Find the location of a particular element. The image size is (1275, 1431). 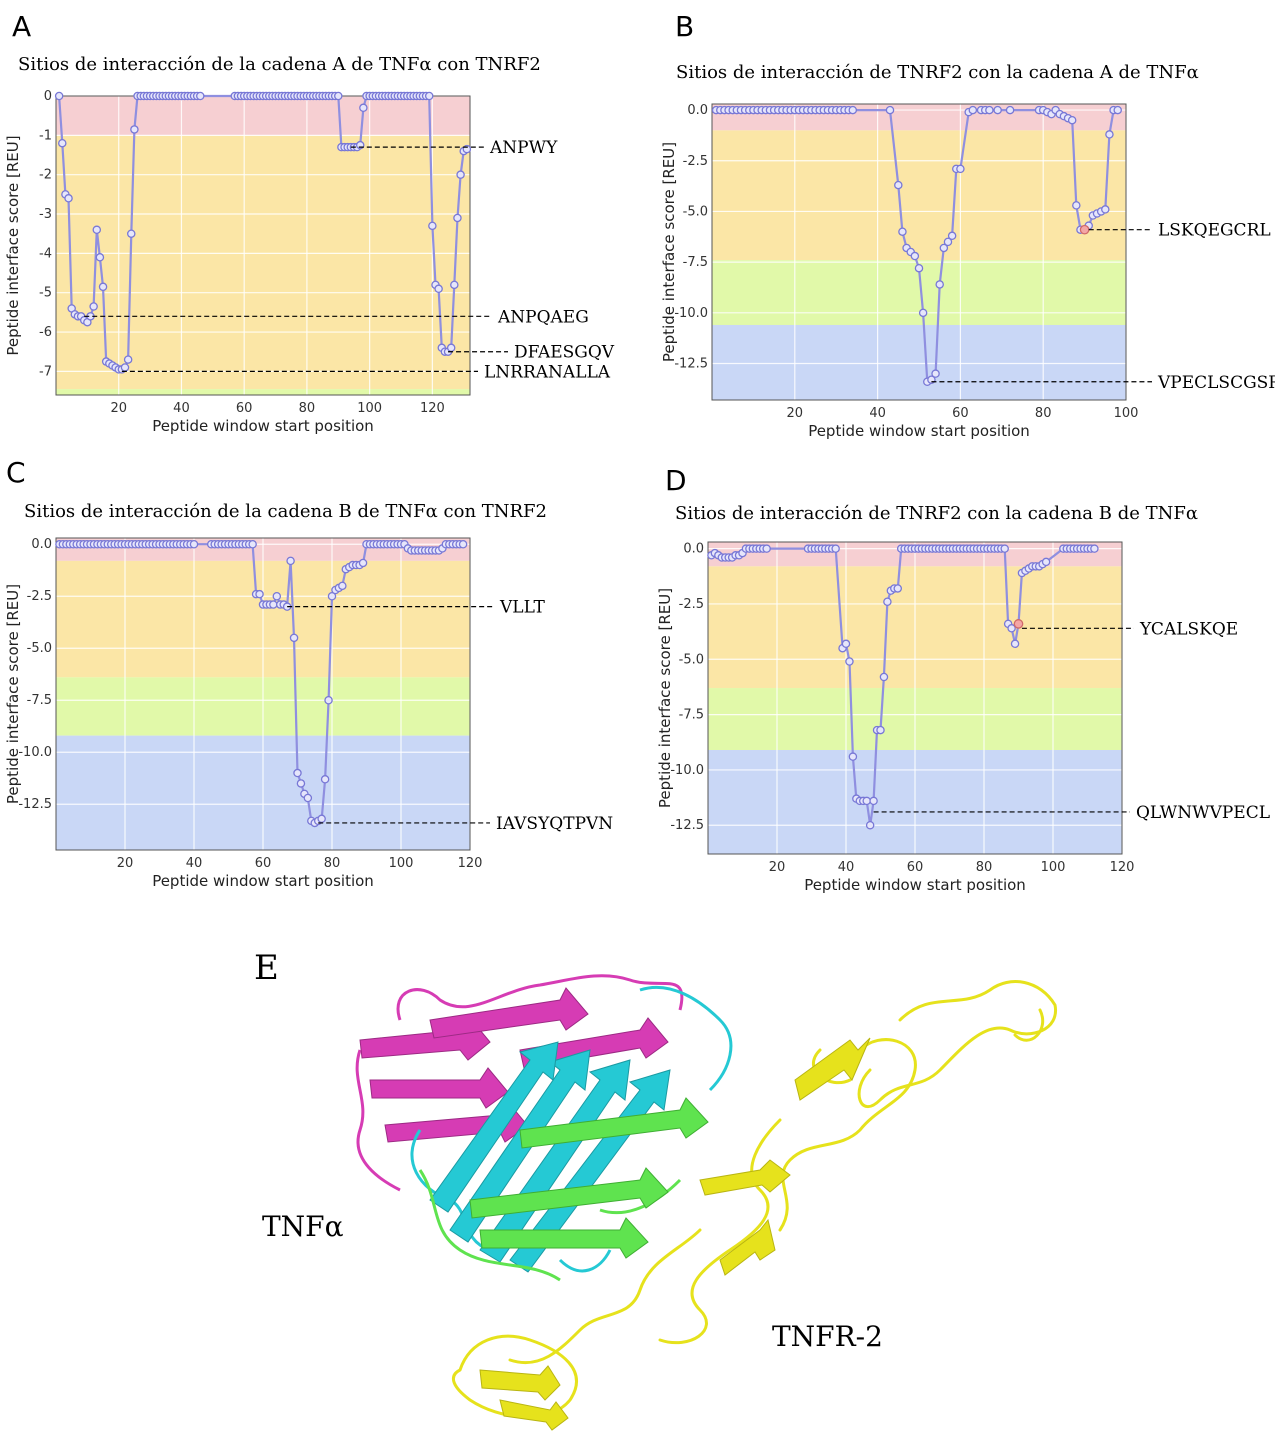

x-tick-label: 120 is located at coordinates (432, 408).